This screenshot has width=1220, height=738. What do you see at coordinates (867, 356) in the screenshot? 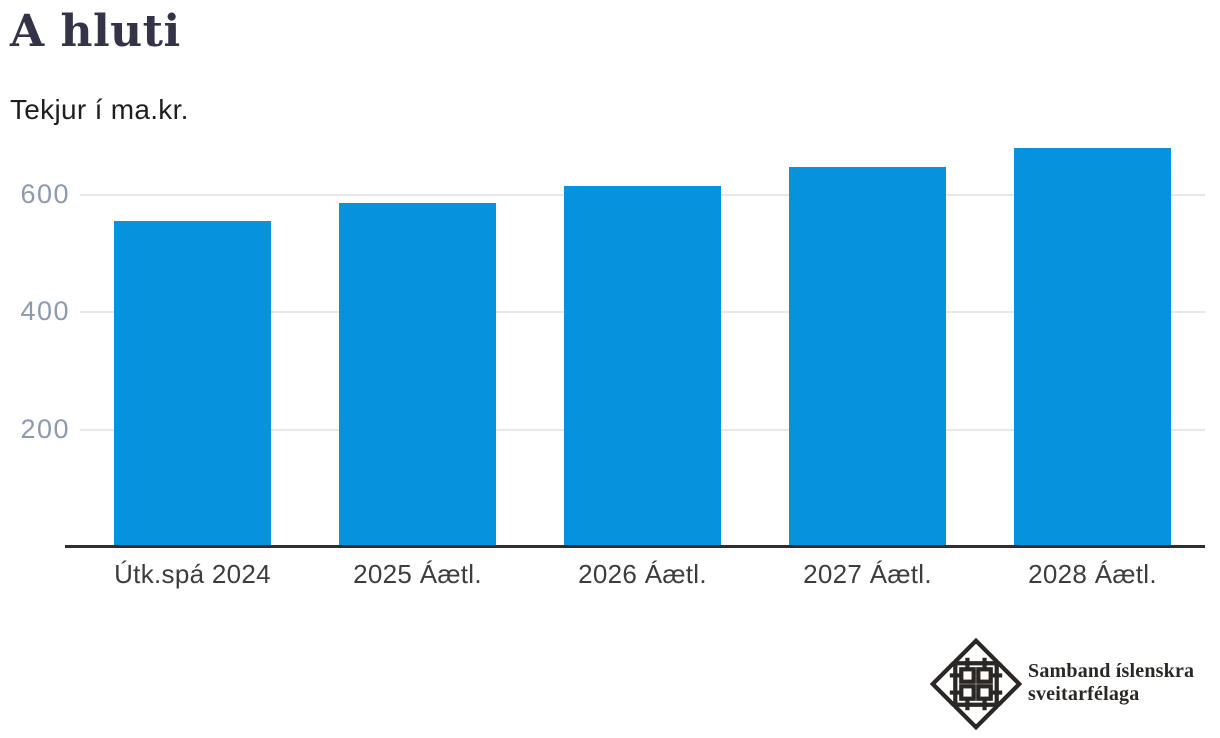
I see `bar-2027 Áætl.` at bounding box center [867, 356].